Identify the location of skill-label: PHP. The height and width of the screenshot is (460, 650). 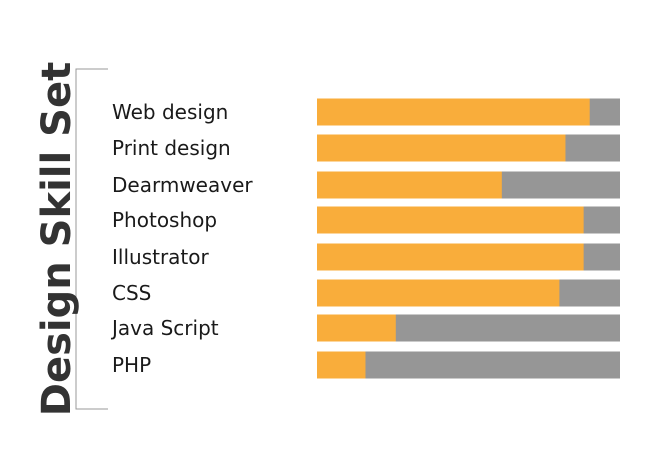
(131, 365).